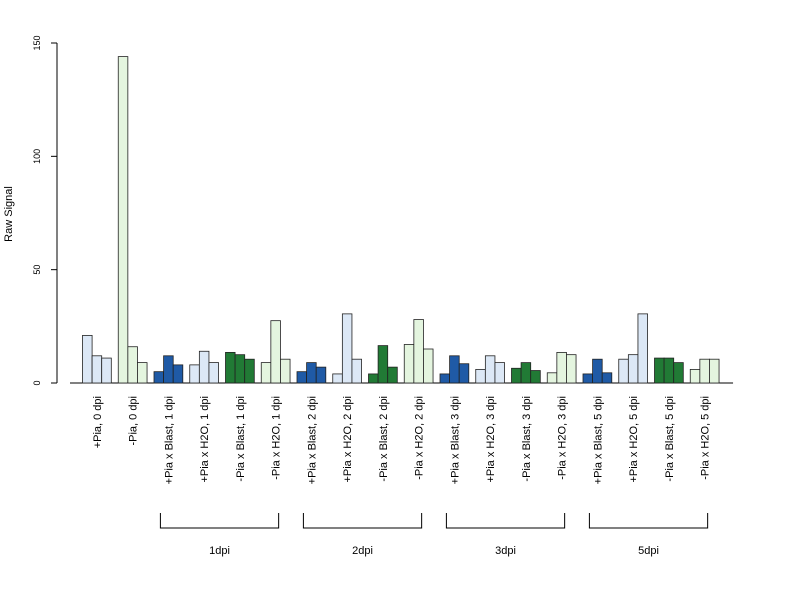  Describe the element at coordinates (98, 422) in the screenshot. I see `category-label: +Pia, 0 dpi` at that location.